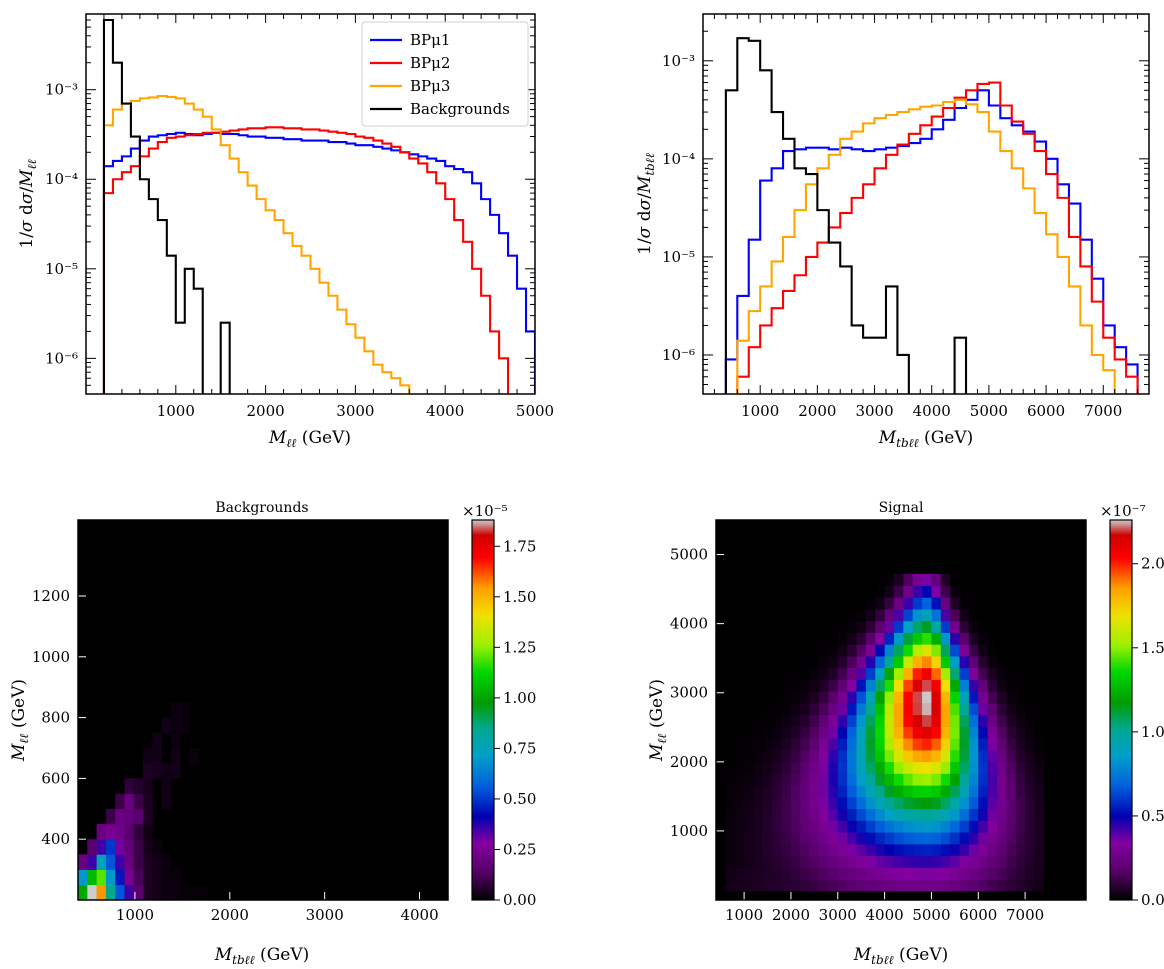  I want to click on p0-xtick-label: 1000, so click(176, 411).